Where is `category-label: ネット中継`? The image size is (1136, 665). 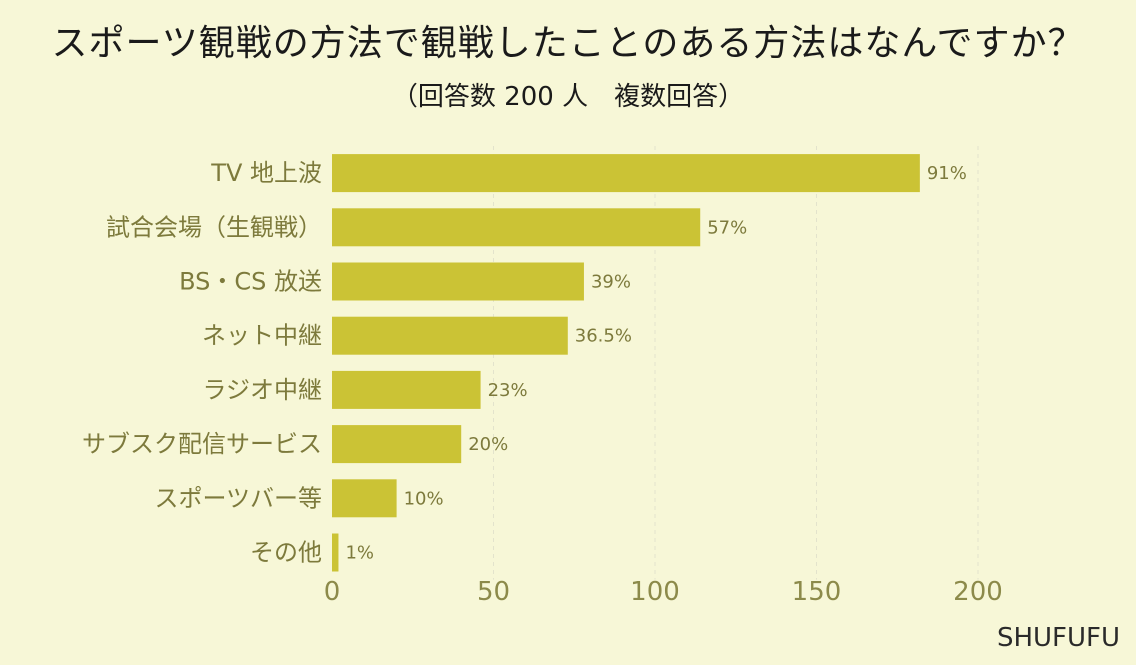 category-label: ネット中継 is located at coordinates (262, 336).